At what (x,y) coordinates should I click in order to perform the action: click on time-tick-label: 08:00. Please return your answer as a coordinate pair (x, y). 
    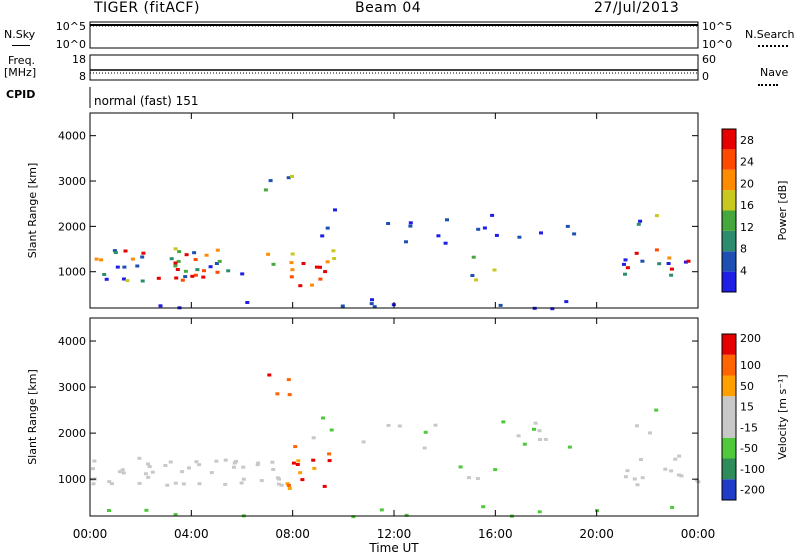
    Looking at the image, I should click on (292, 534).